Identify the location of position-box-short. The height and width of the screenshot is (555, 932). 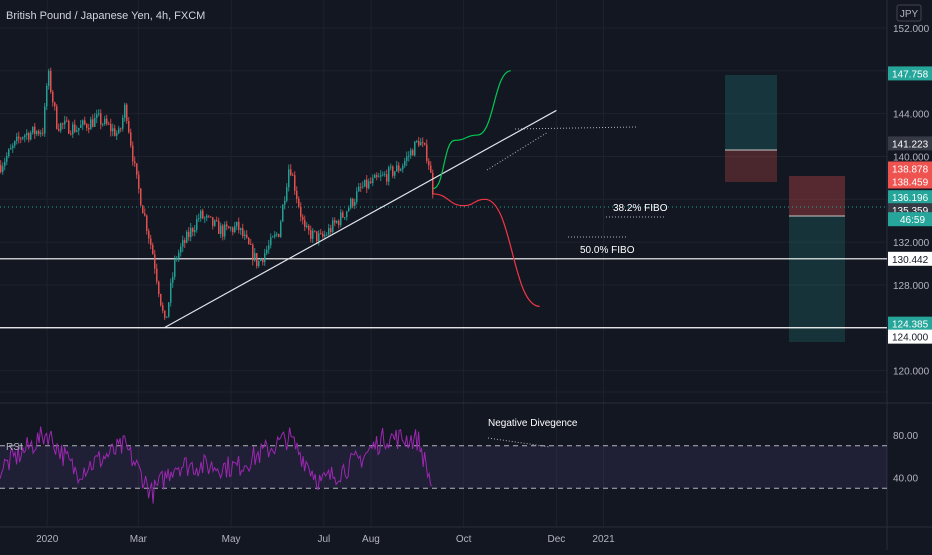
(817, 259).